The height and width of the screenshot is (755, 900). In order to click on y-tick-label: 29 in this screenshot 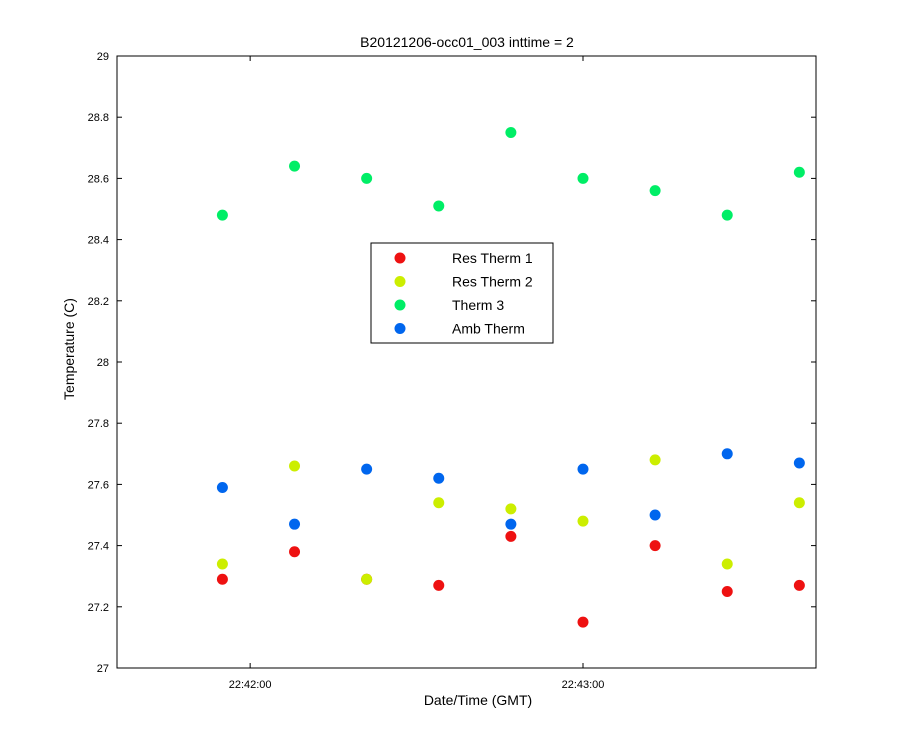, I will do `click(103, 57)`.